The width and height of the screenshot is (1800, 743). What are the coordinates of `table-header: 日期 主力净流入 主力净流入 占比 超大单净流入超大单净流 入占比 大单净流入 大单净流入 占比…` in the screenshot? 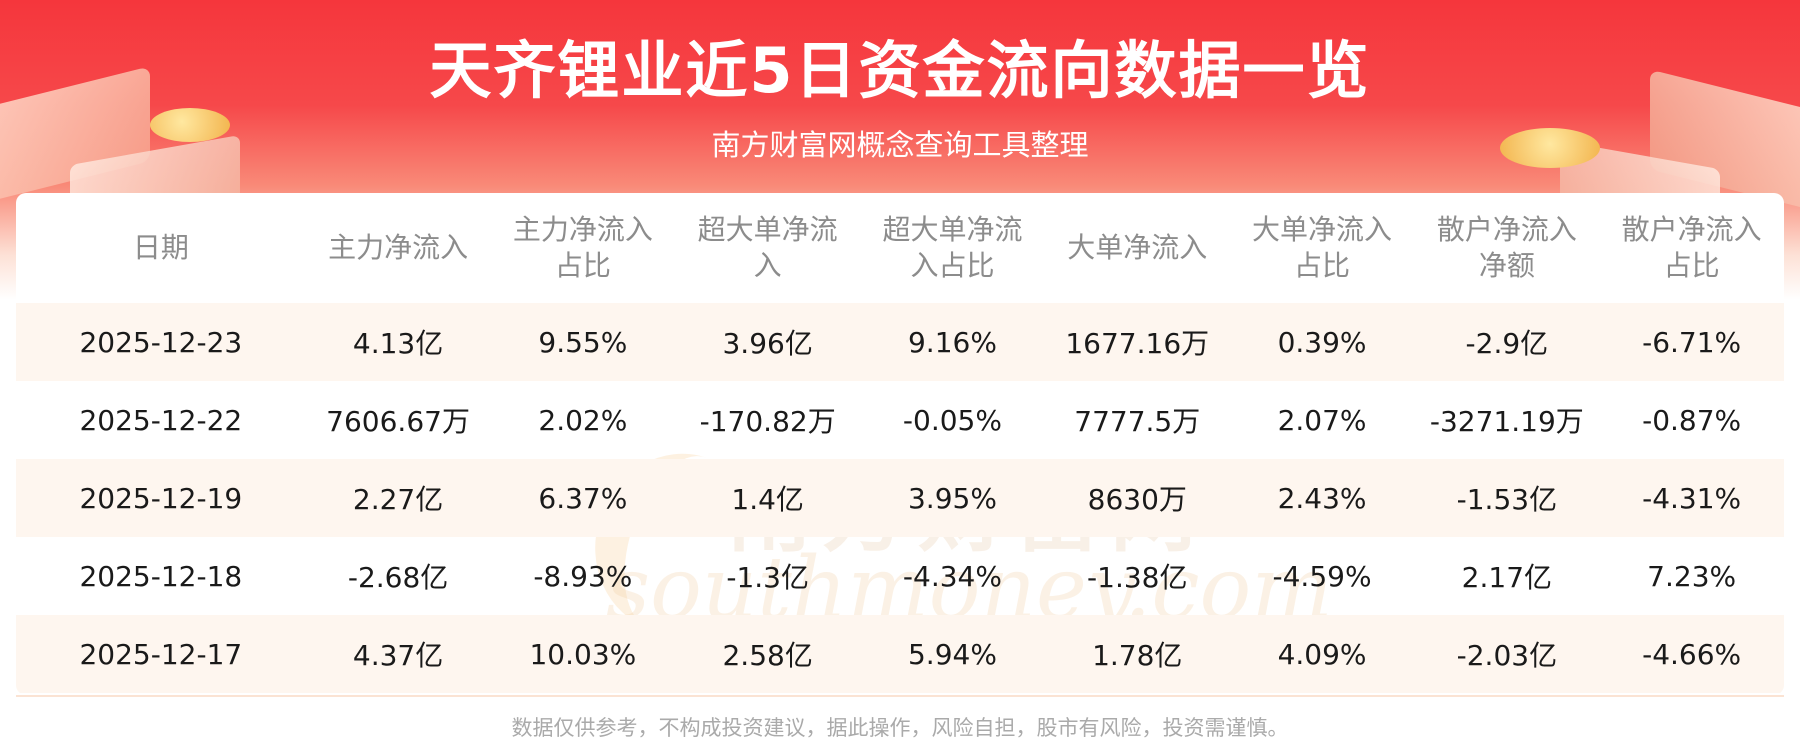 It's located at (900, 248).